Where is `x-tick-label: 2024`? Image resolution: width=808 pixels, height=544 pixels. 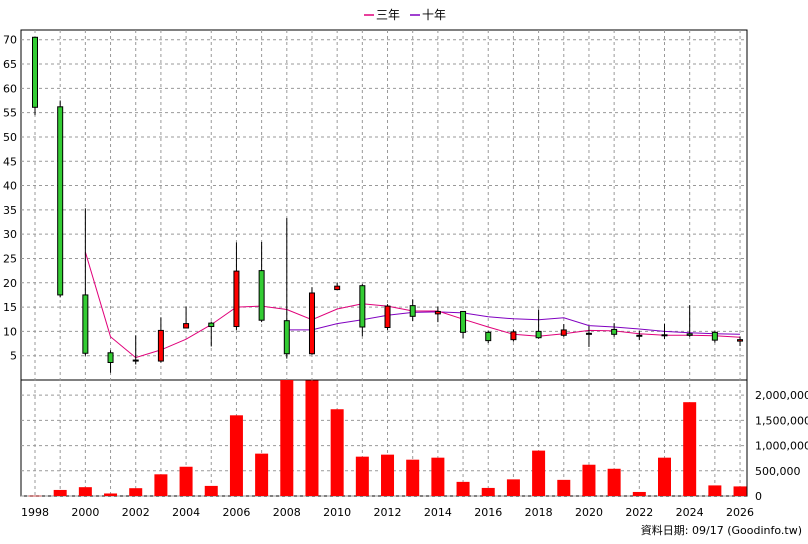
x-tick-label: 2024 is located at coordinates (690, 512).